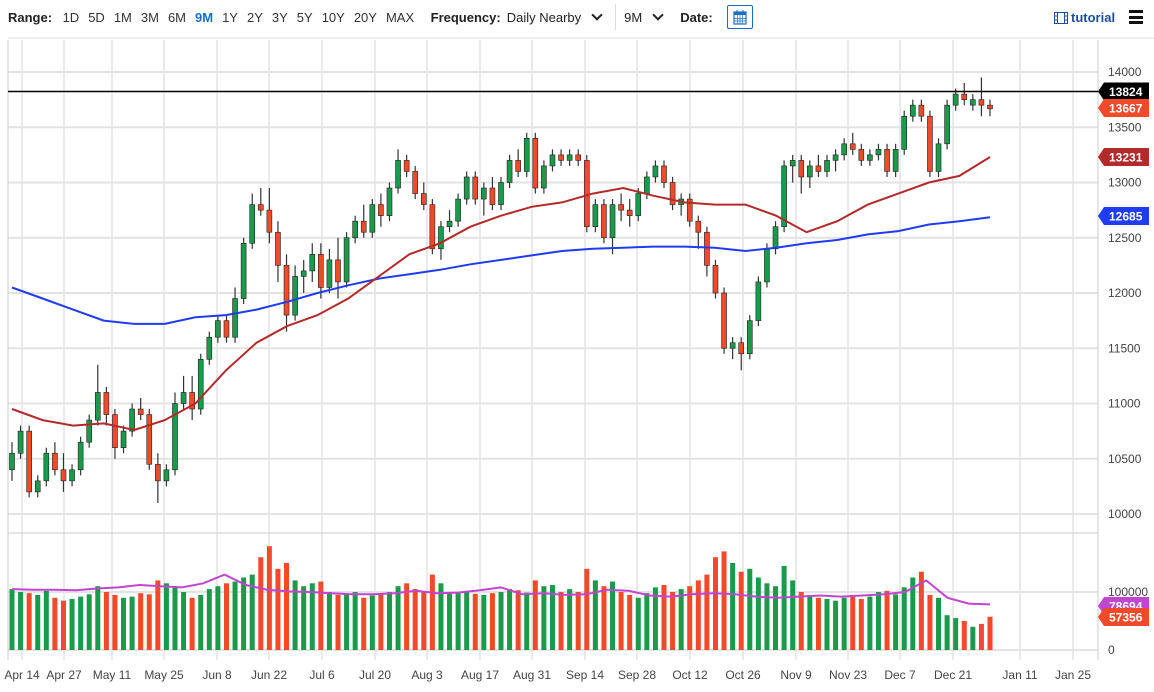 The width and height of the screenshot is (1154, 692). Describe the element at coordinates (230, 17) in the screenshot. I see `range-1y: 1Y` at that location.